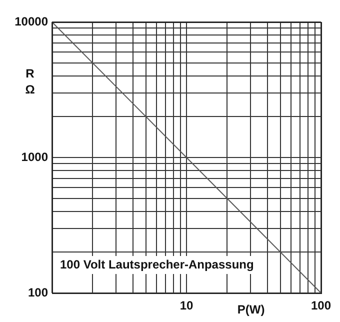  What do you see at coordinates (187, 305) in the screenshot?
I see `x-tick-label: 10` at bounding box center [187, 305].